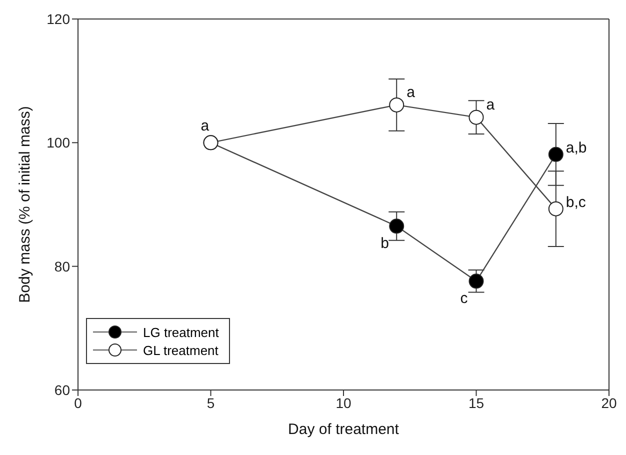 The image size is (626, 455). I want to click on legend-label: GL treatment, so click(180, 350).